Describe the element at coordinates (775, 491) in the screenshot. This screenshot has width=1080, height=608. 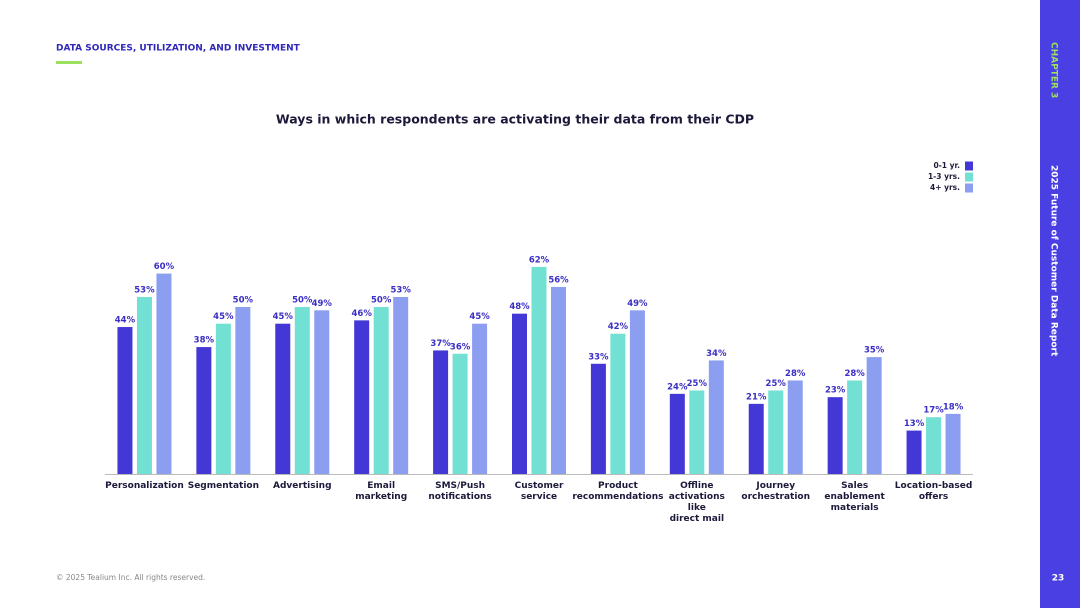
I see `x-tick-label: Journey orchestration` at that location.